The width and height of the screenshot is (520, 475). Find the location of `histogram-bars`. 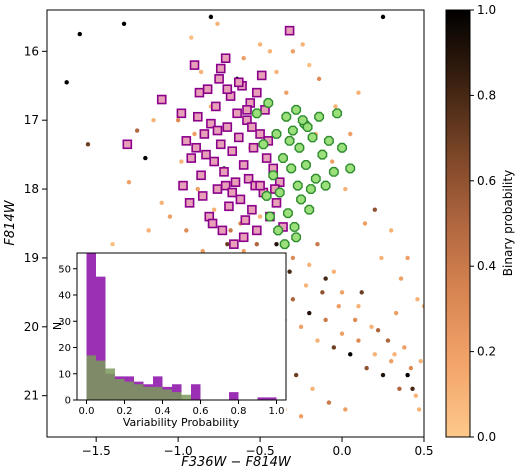

histogram-bars is located at coordinates (181, 326).